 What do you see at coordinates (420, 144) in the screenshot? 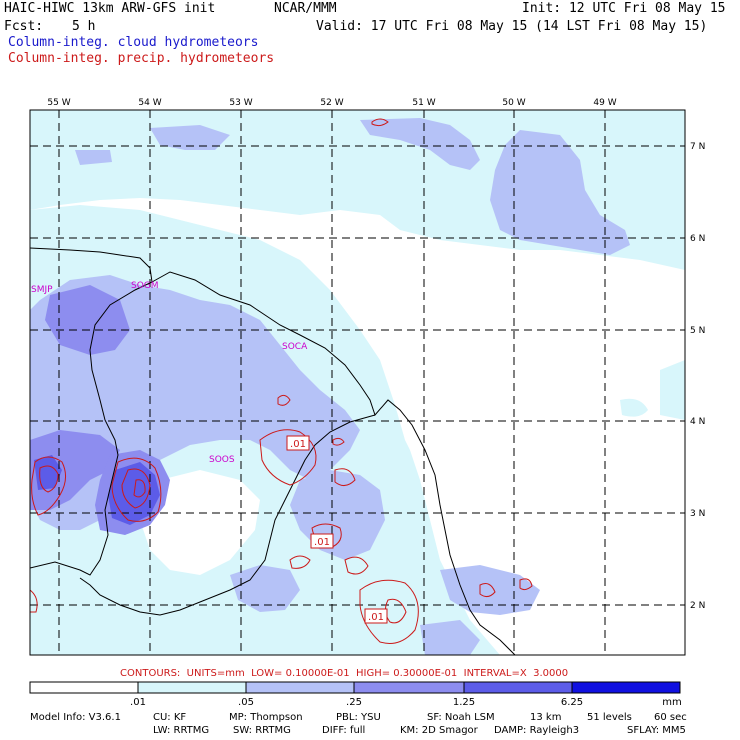
I see `shade-mid-north-band` at bounding box center [420, 144].